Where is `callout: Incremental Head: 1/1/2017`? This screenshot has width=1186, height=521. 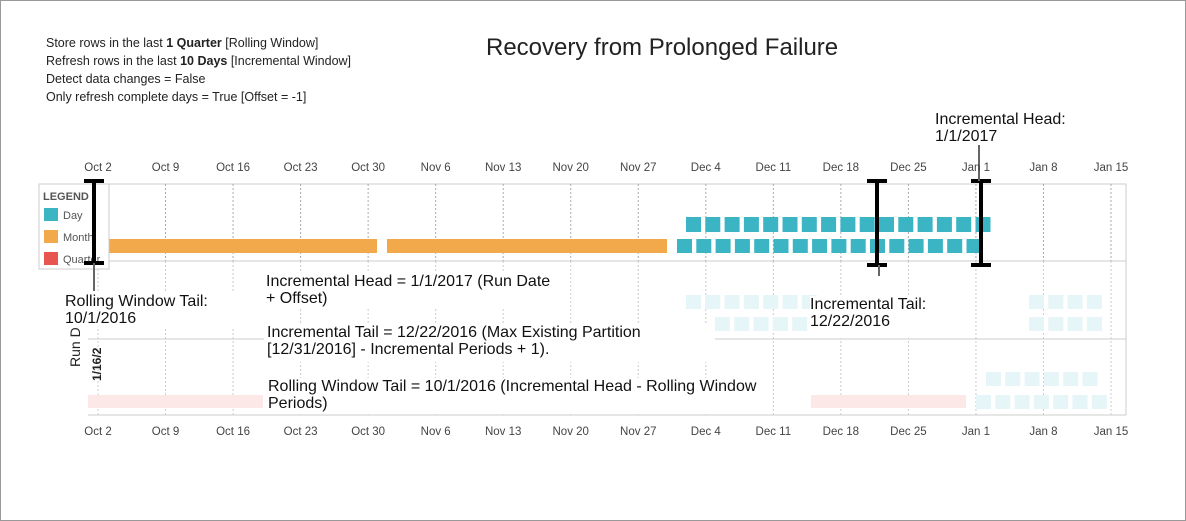
callout: Incremental Head: 1/1/2017 is located at coordinates (1010, 128).